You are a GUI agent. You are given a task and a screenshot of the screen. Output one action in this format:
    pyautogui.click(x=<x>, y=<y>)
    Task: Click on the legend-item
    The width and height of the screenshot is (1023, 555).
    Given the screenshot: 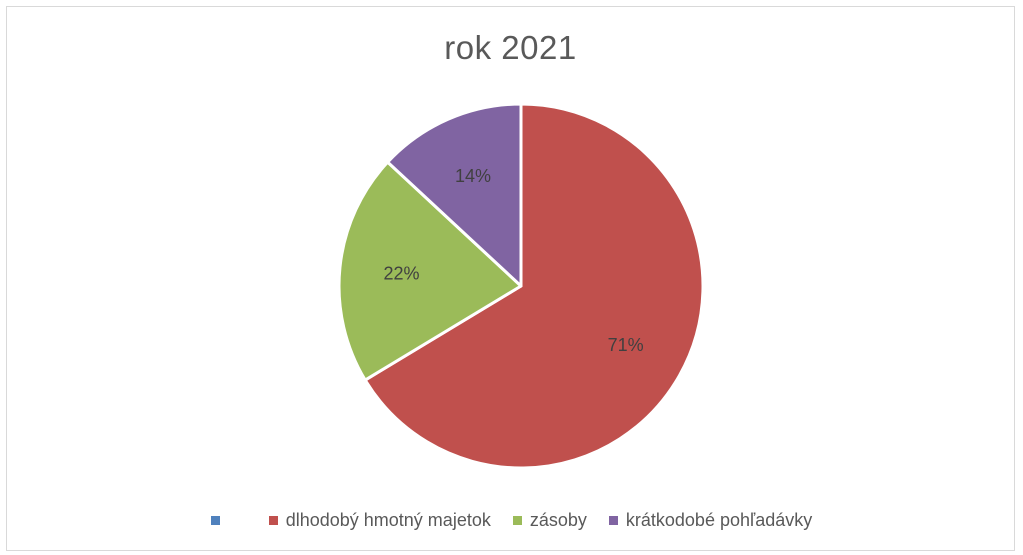 What is the action you would take?
    pyautogui.click(x=219, y=520)
    